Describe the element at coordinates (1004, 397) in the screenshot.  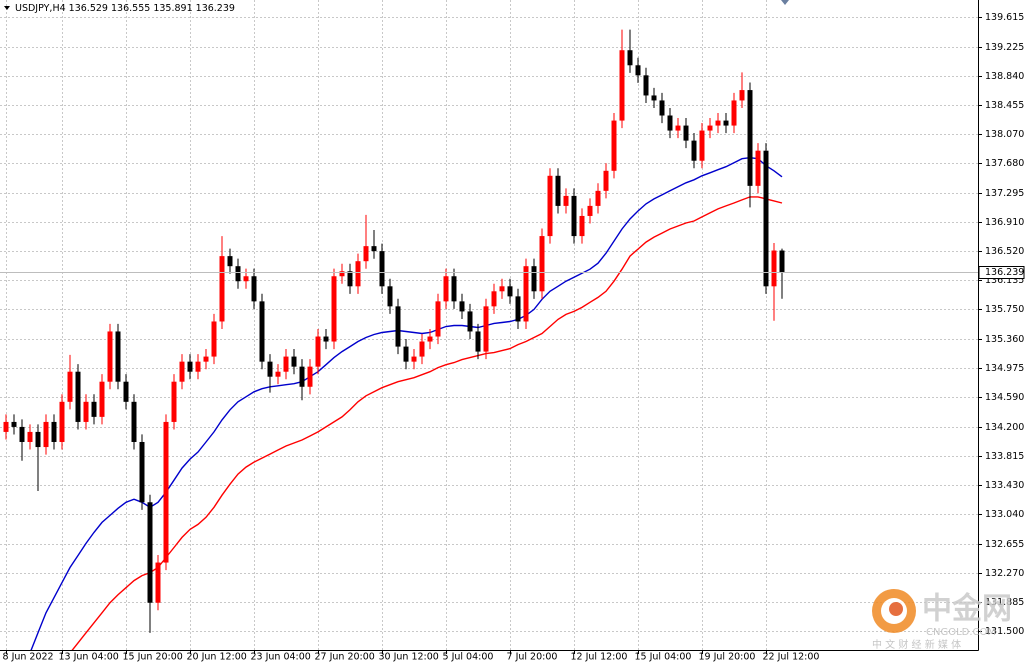
I see `y-tick-label: 134.590` at that location.